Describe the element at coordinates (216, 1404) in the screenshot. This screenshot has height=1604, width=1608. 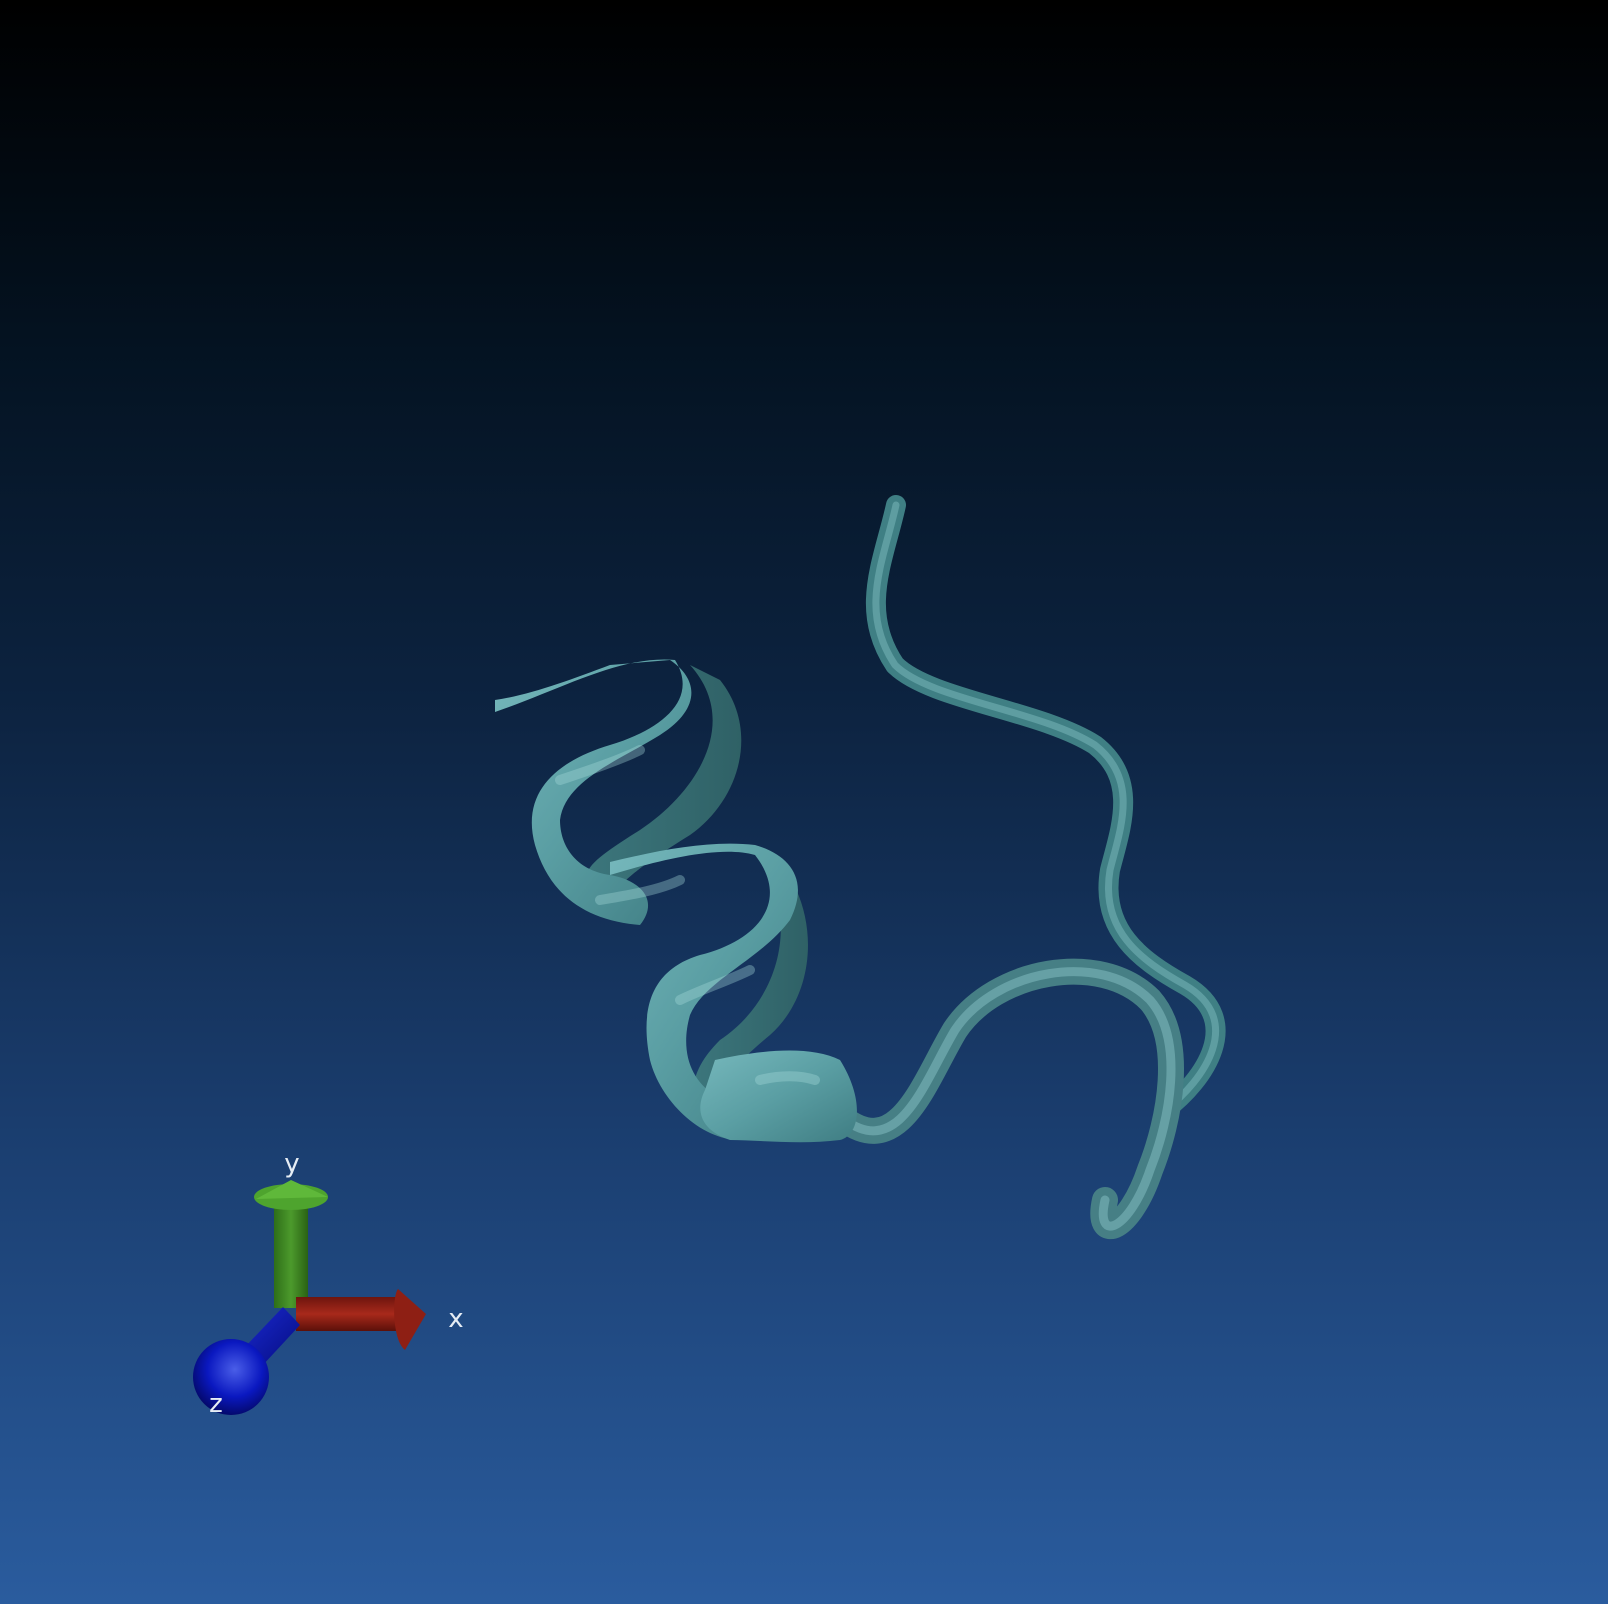
I see `z-axis-label: z` at that location.